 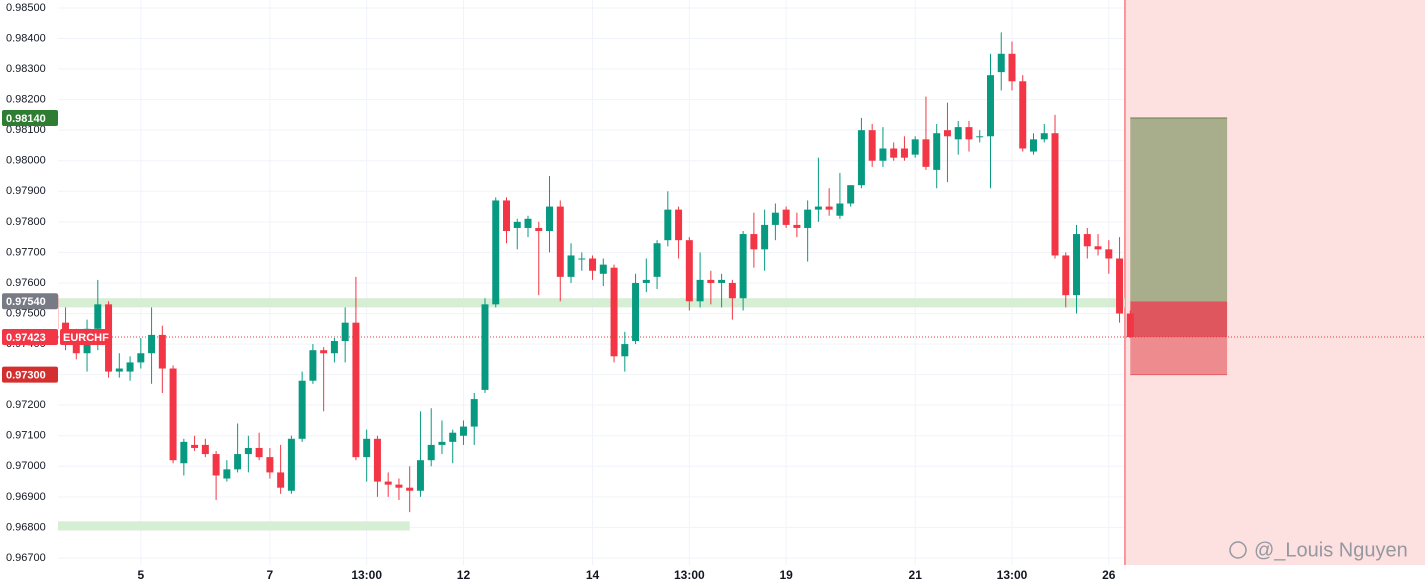 What do you see at coordinates (26, 8) in the screenshot?
I see `y-tick-label: 0.98500` at bounding box center [26, 8].